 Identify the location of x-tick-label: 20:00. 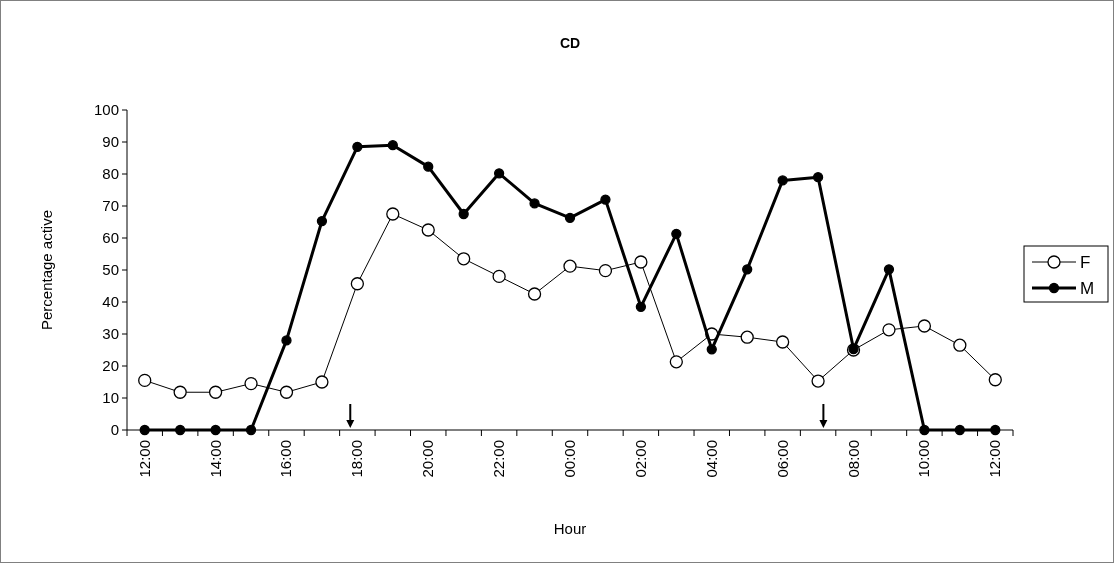
(428, 459).